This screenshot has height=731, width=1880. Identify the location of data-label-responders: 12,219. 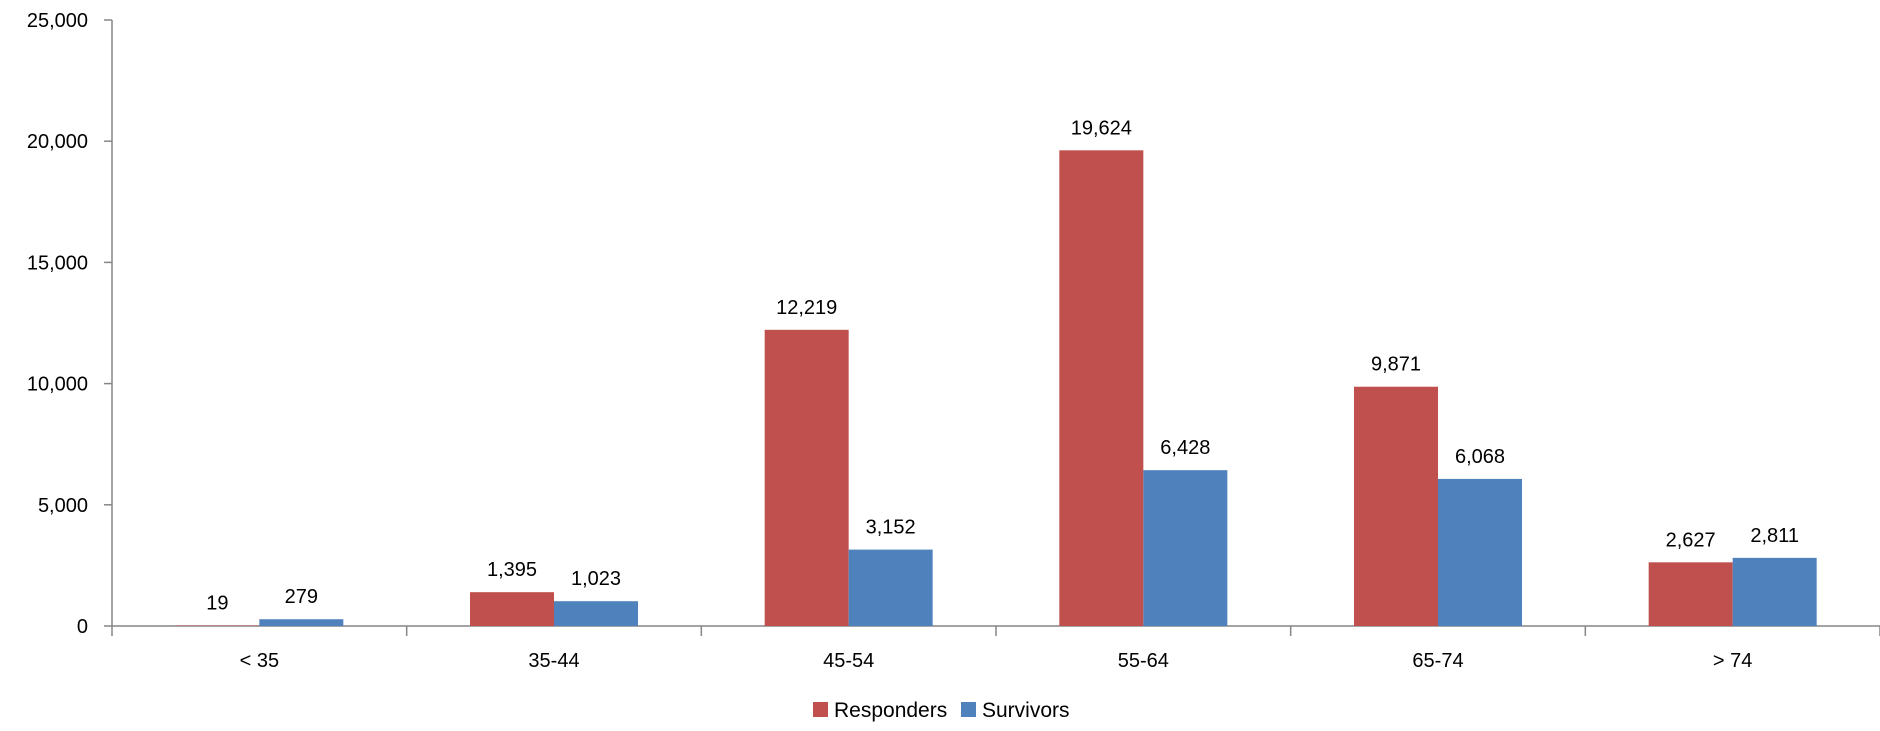
(806, 308).